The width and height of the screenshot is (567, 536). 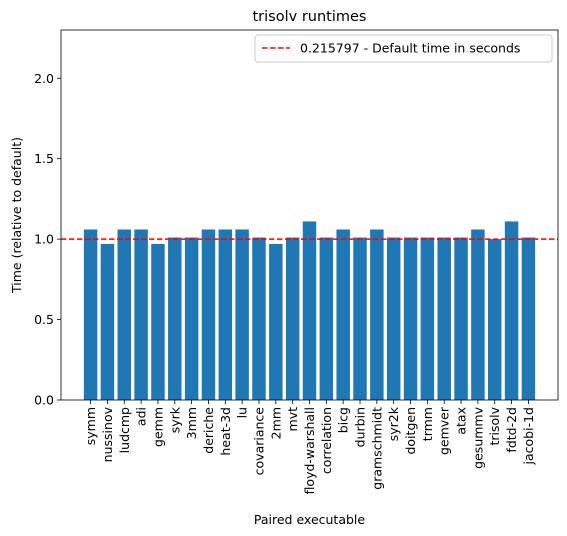 I want to click on bar-mvt, so click(x=292, y=318).